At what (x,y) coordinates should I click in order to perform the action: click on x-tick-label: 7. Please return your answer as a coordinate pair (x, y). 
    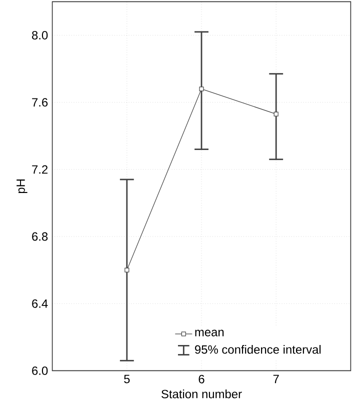
    Looking at the image, I should click on (276, 379).